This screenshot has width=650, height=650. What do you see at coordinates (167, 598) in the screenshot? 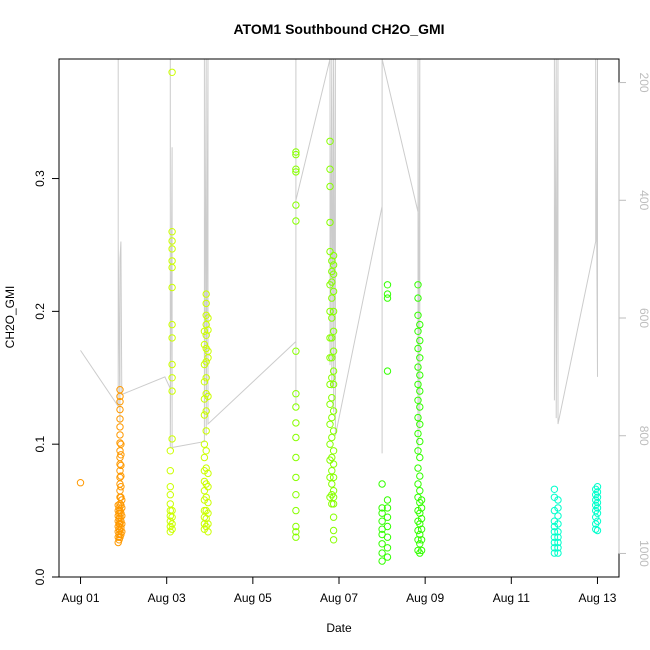
I see `x-tick-label: Aug 03` at bounding box center [167, 598].